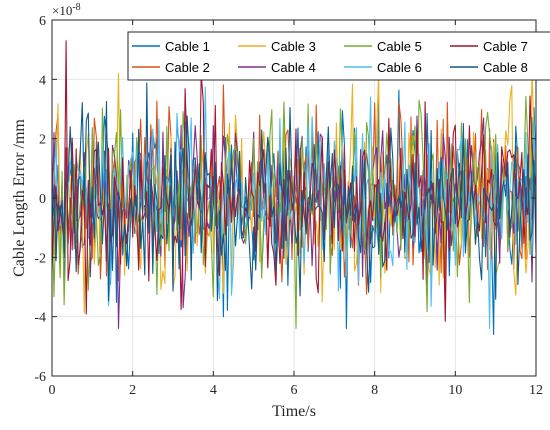  I want to click on x-tick-label: 10, so click(455, 390).